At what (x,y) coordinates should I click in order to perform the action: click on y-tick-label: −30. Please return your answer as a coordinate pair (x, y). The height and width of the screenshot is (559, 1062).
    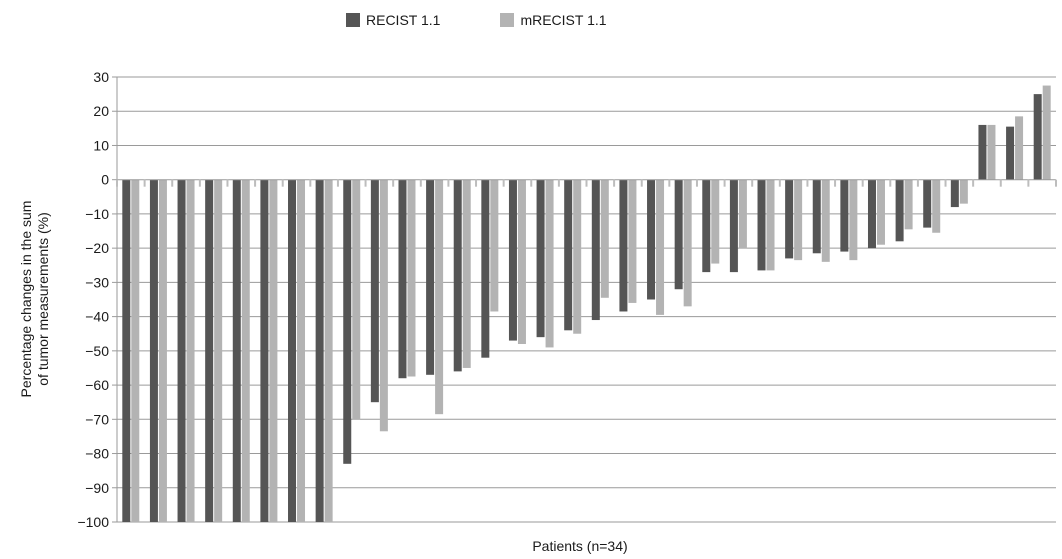
    Looking at the image, I should click on (97, 282).